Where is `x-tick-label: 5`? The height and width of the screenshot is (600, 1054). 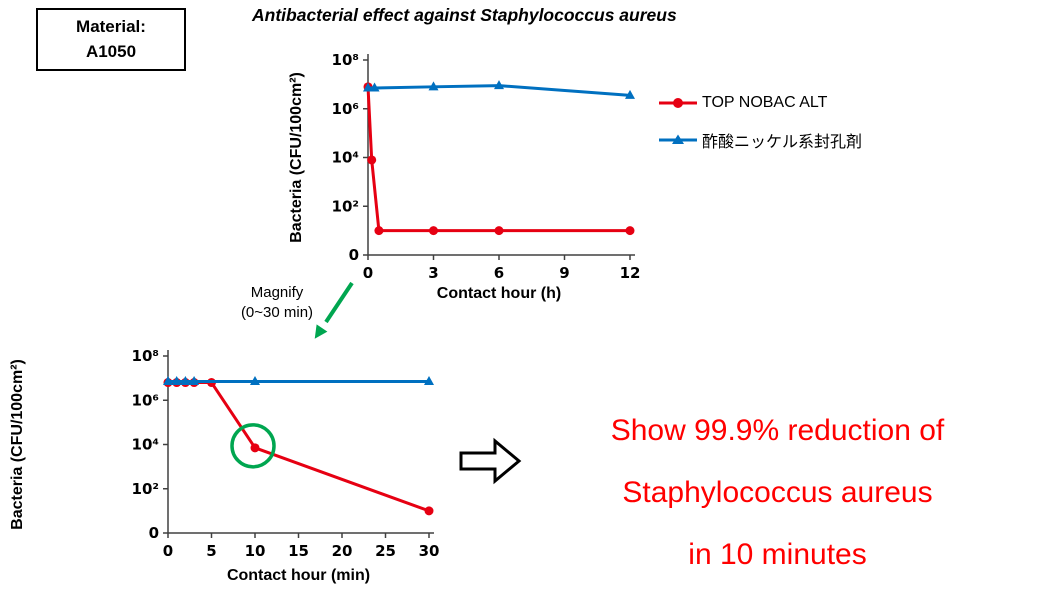
x-tick-label: 5 is located at coordinates (211, 551).